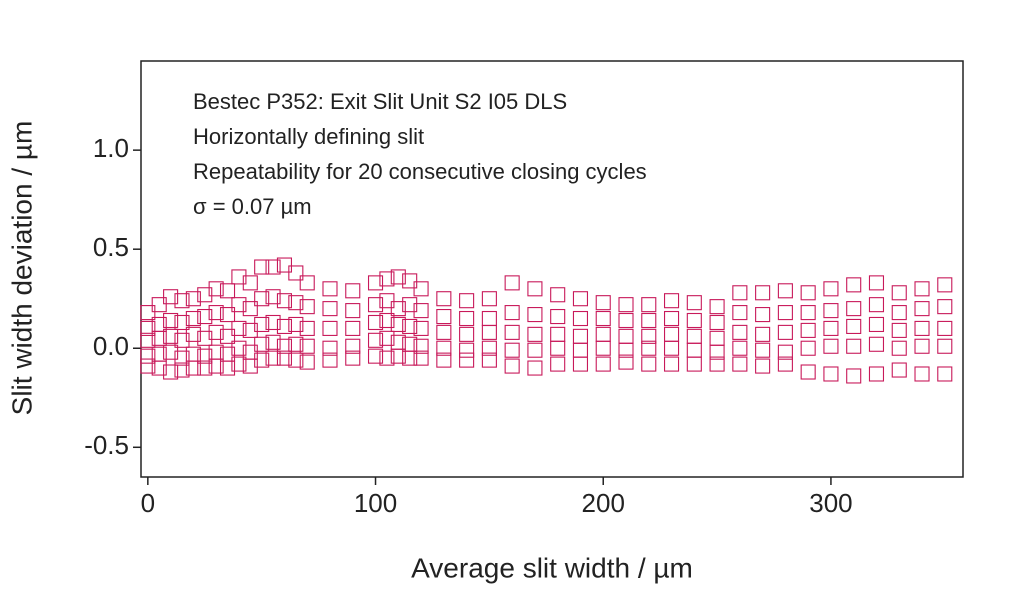  I want to click on annotation: σ = 0.07 µm, so click(252, 206).